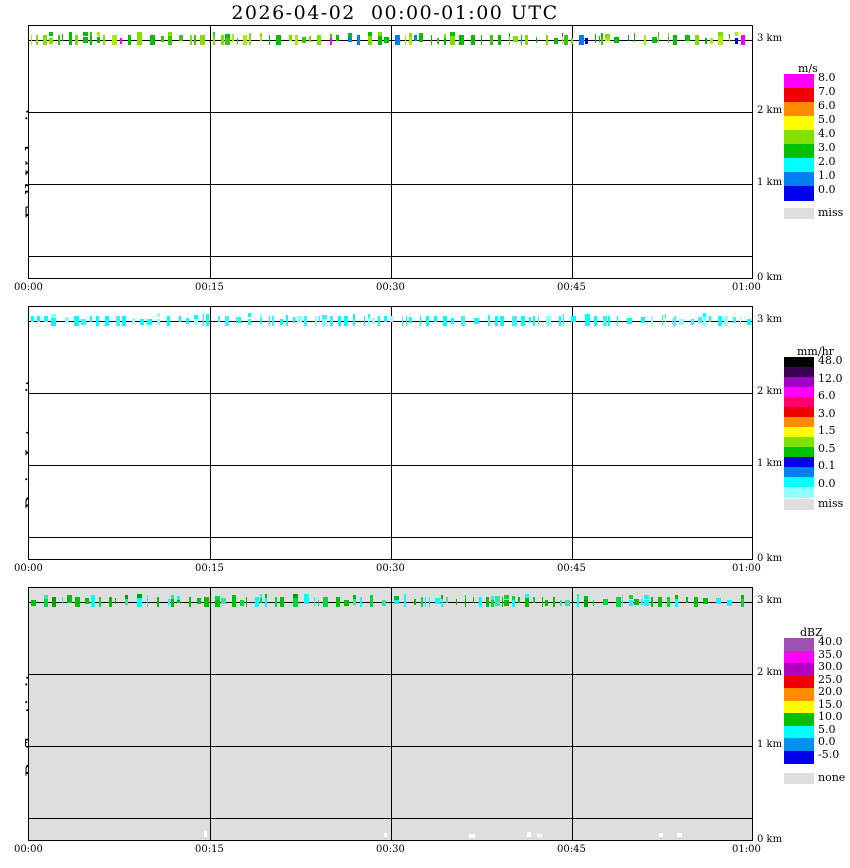 The image size is (850, 868). Describe the element at coordinates (827, 729) in the screenshot. I see `colorbar-tick-label: 5.0` at that location.